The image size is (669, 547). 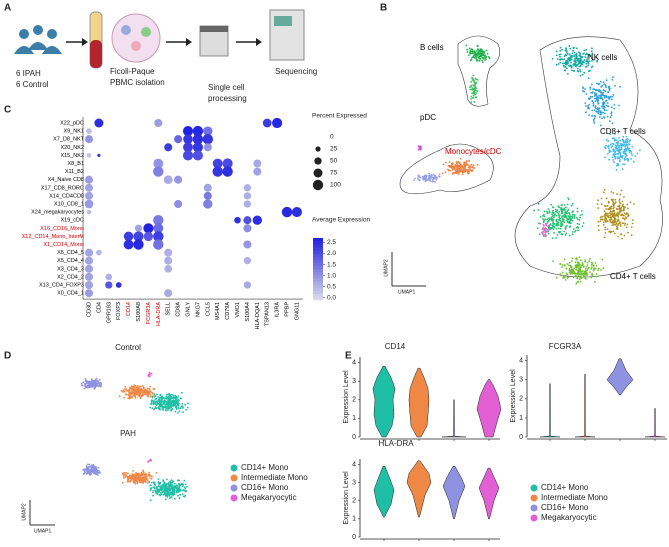 I want to click on colorbar, so click(x=318, y=252).